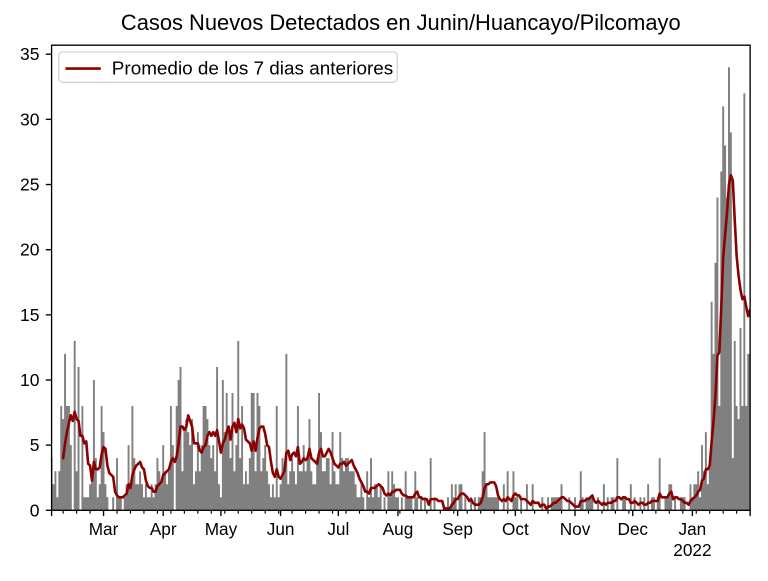  Describe the element at coordinates (515, 529) in the screenshot. I see `svg-text: Oct` at that location.